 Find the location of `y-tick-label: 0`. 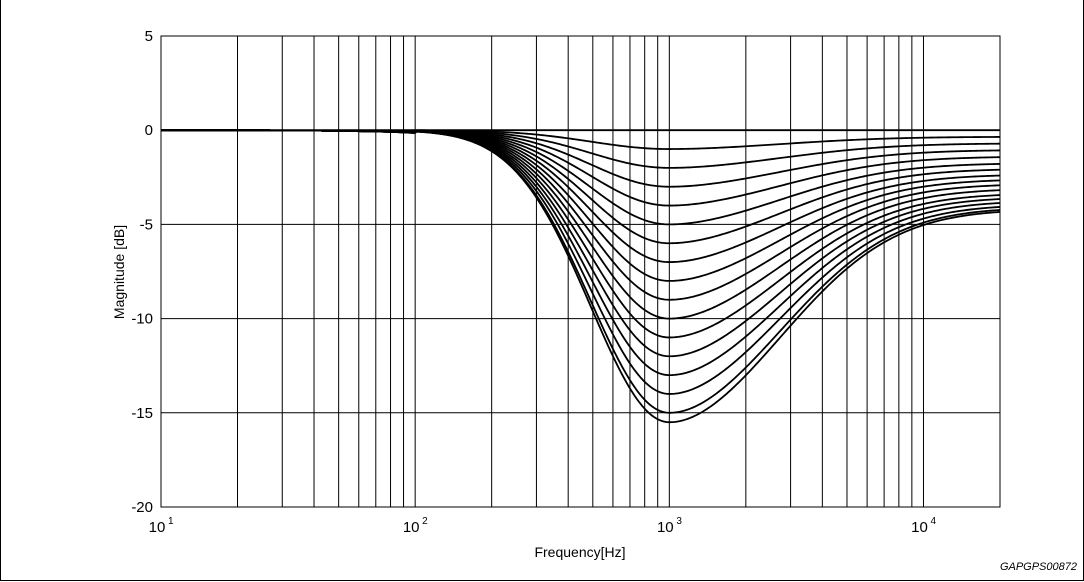

y-tick-label: 0 is located at coordinates (149, 130).